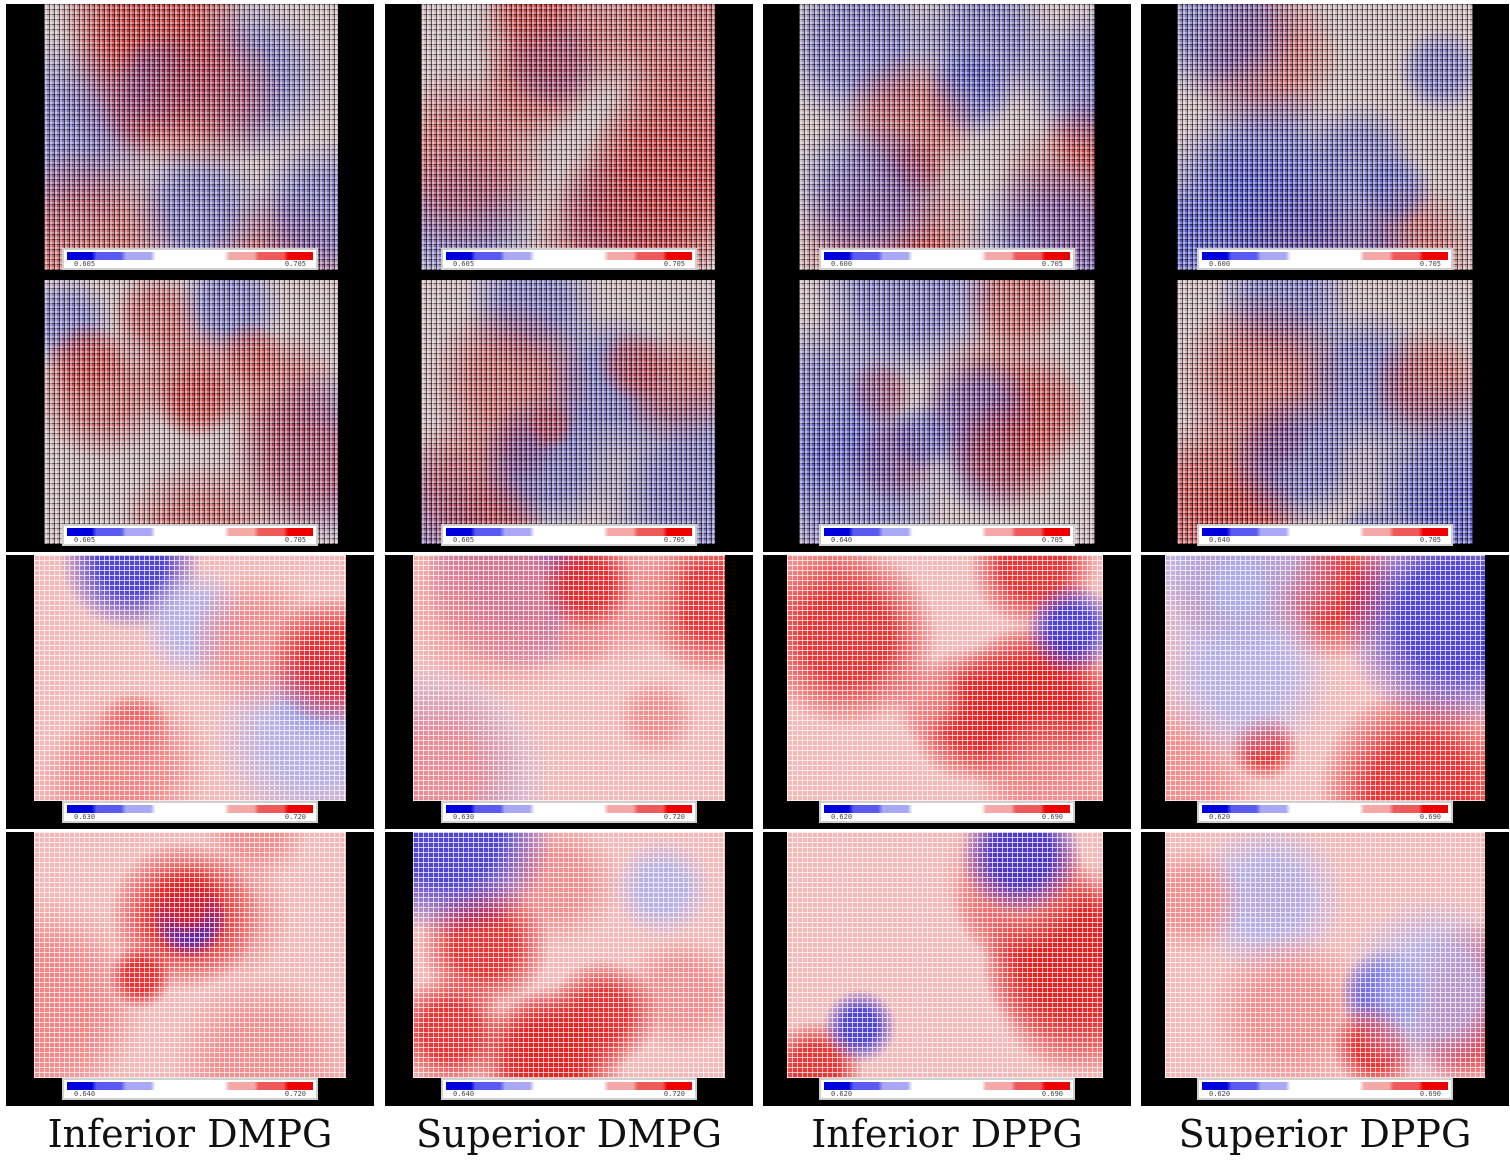 Image resolution: width=1510 pixels, height=1160 pixels. What do you see at coordinates (190, 1134) in the screenshot?
I see `column-label: Inferior DMPG` at bounding box center [190, 1134].